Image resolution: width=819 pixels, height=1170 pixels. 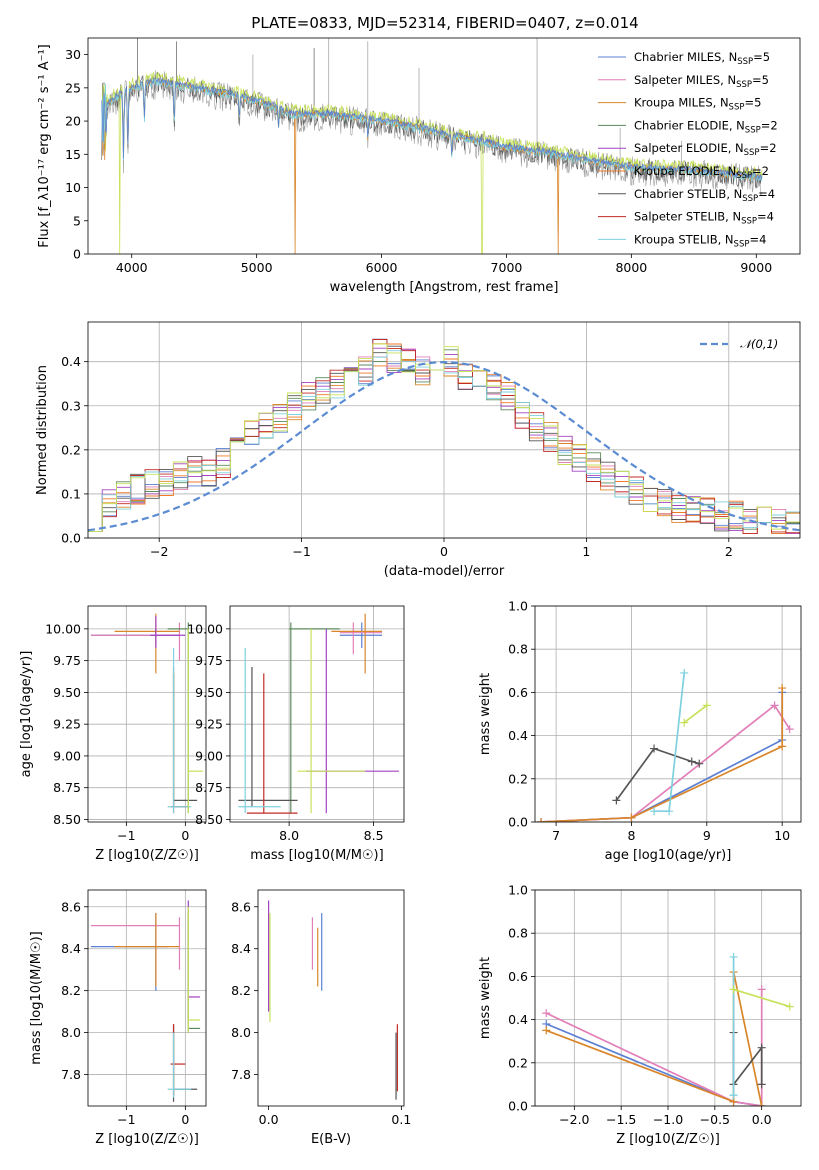 I want to click on y-tick-label: 30, so click(x=73, y=54).